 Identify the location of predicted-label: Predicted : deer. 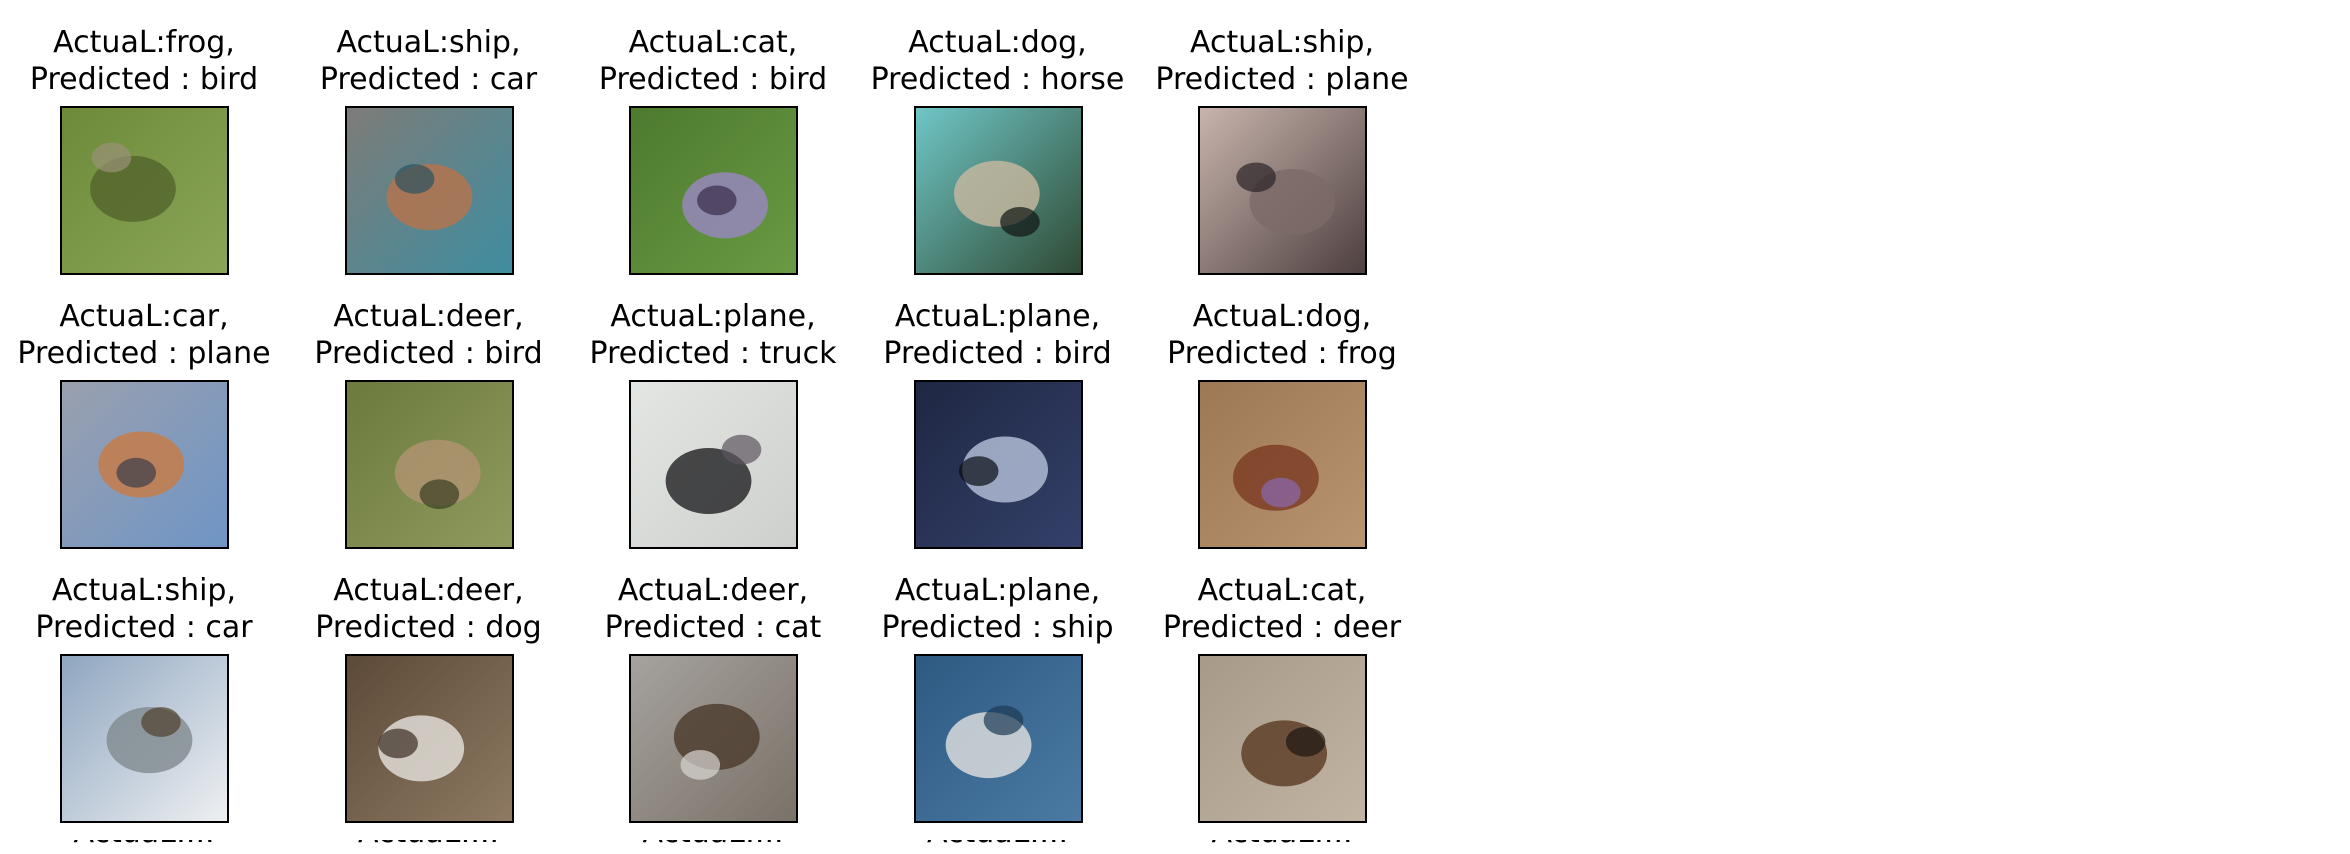
(1282, 627).